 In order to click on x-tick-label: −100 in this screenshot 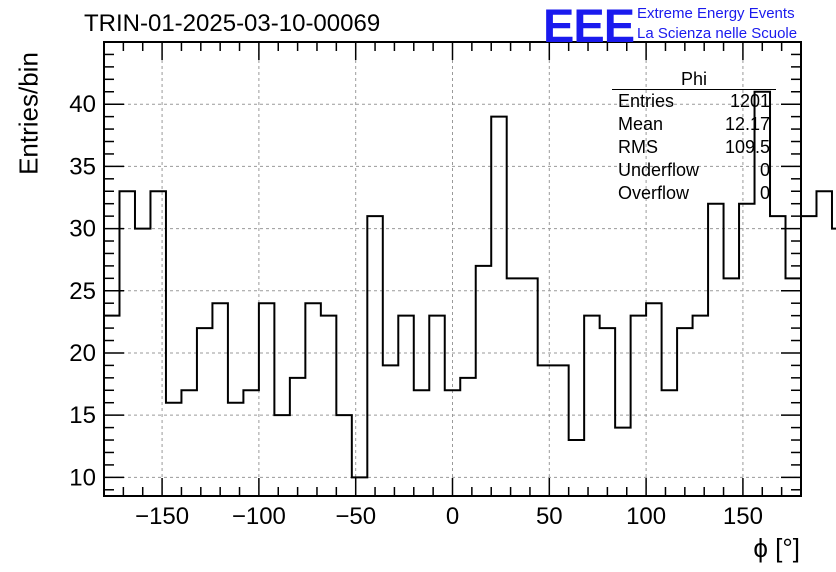, I will do `click(259, 516)`.